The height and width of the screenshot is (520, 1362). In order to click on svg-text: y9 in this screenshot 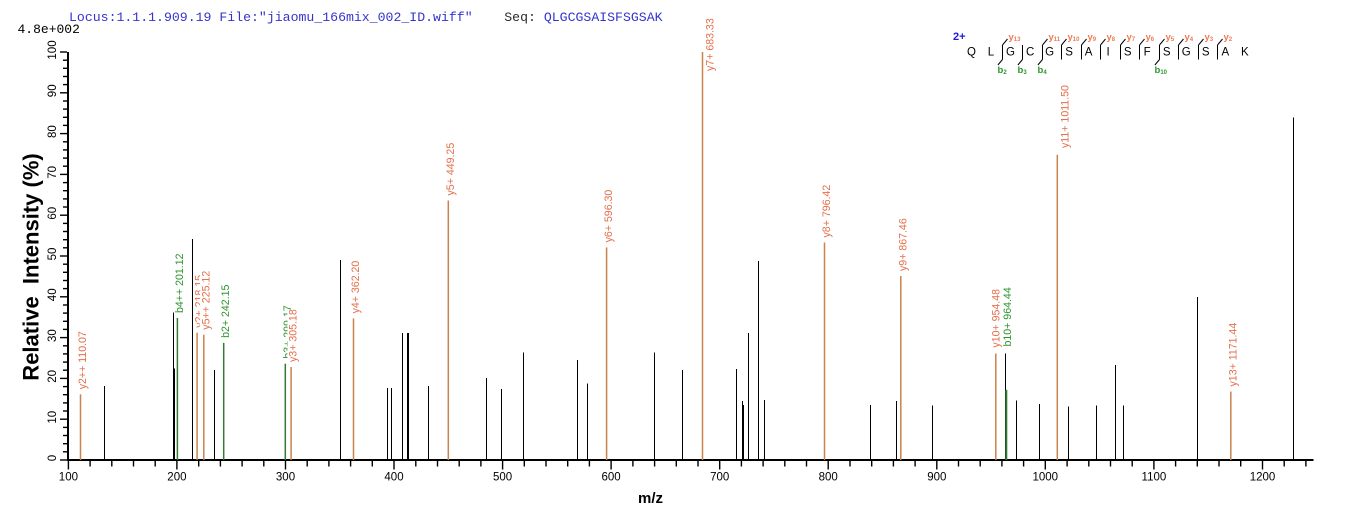, I will do `click(1092, 37)`.